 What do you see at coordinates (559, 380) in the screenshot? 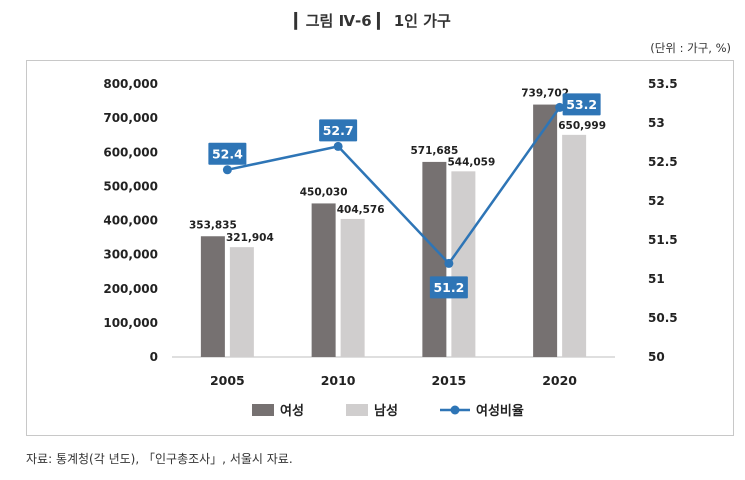
I see `x-tick-label: 2020` at bounding box center [559, 380].